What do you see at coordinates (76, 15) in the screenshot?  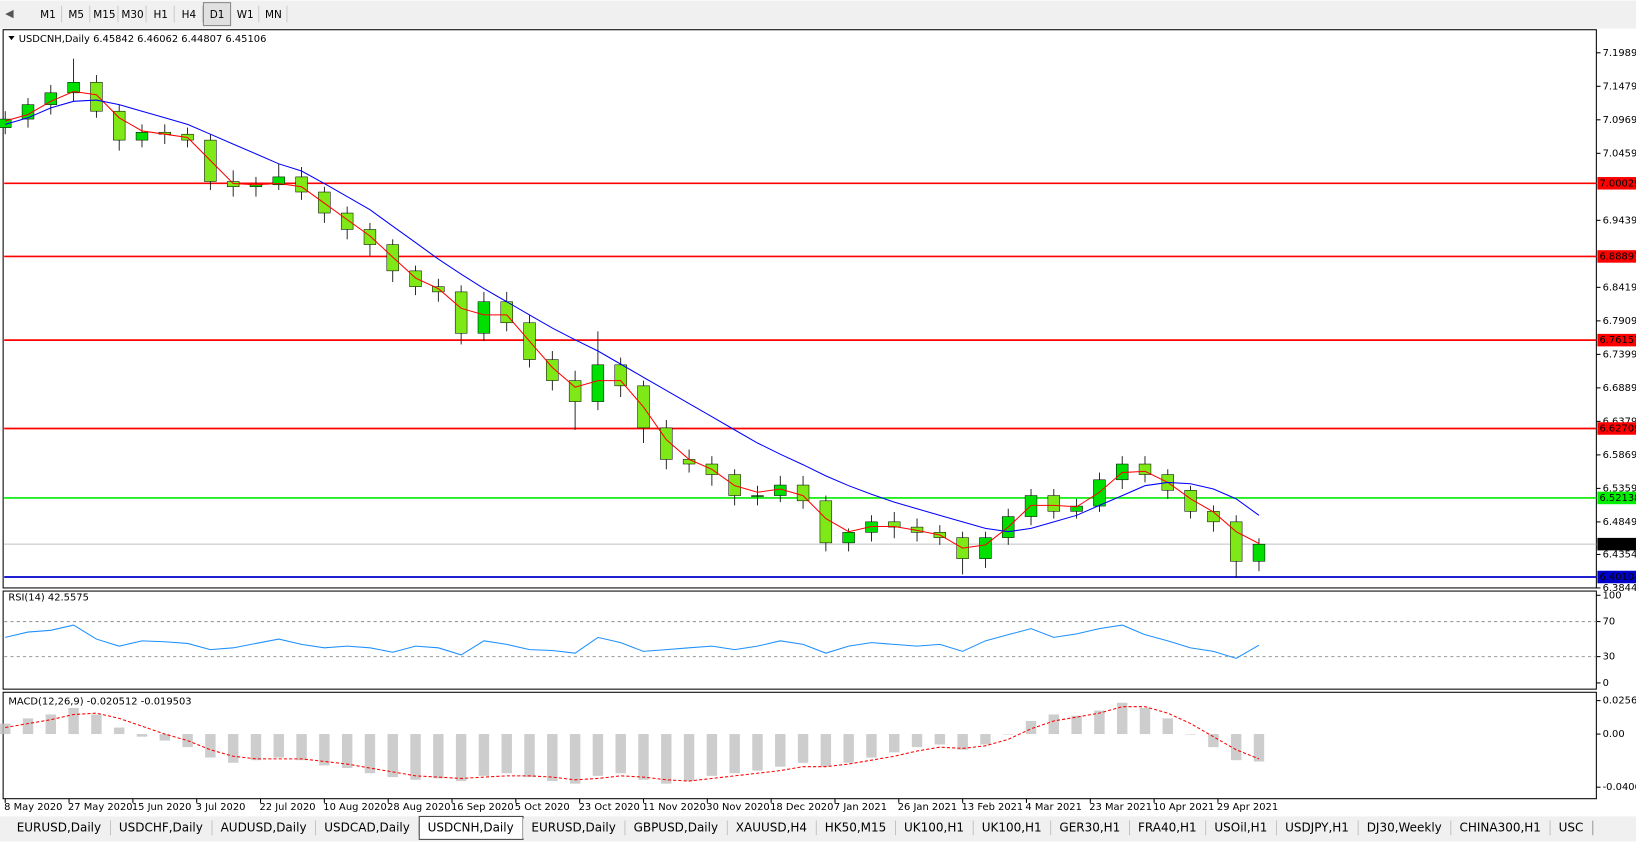 I see `timeframe-button: M5` at bounding box center [76, 15].